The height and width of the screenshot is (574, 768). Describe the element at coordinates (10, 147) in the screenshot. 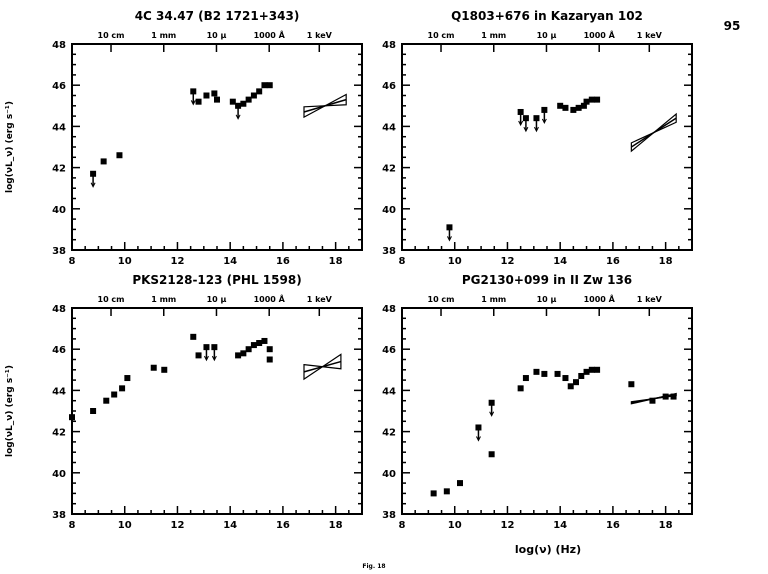

I see `y-axis-label-top: log(νL_ν) (erg s⁻¹)` at that location.